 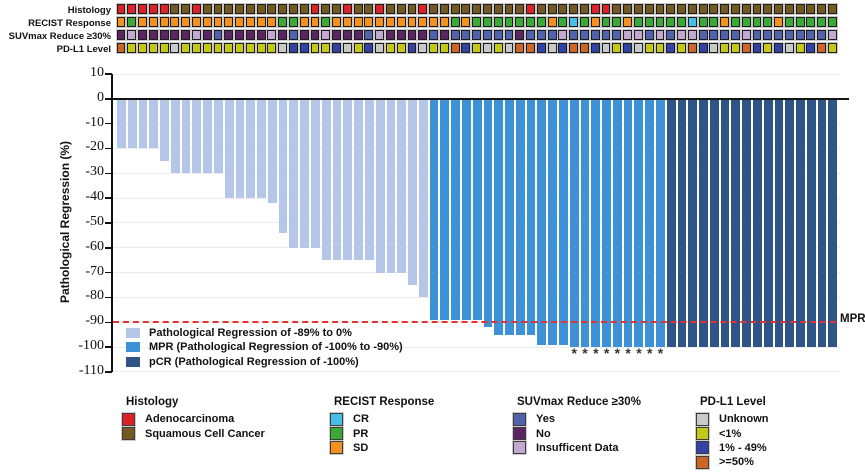 I want to click on legend-label: Insufficent Data, so click(x=577, y=447).